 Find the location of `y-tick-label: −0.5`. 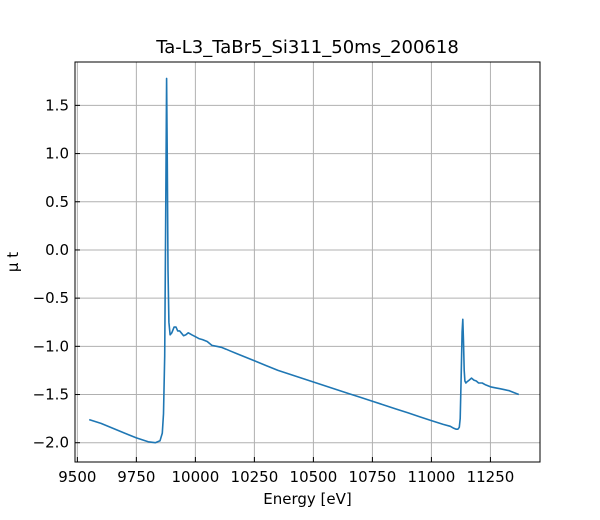

y-tick-label: −0.5 is located at coordinates (51, 298).